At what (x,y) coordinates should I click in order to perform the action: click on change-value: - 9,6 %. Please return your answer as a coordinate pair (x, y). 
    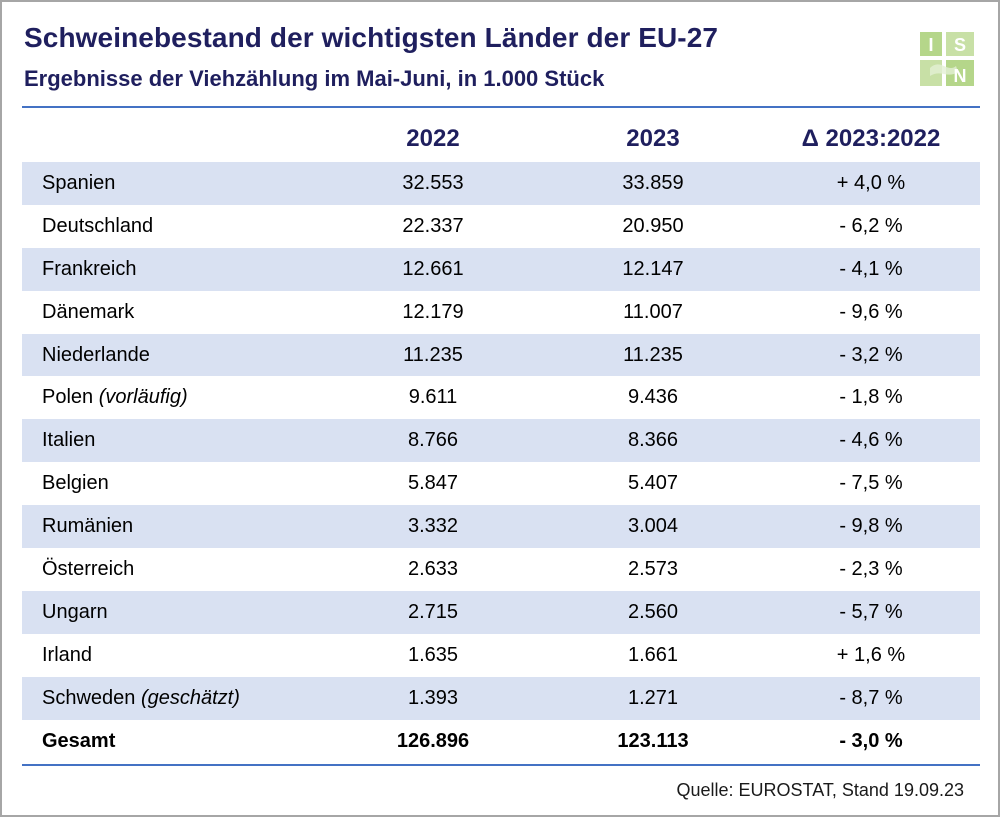
    Looking at the image, I should click on (871, 311).